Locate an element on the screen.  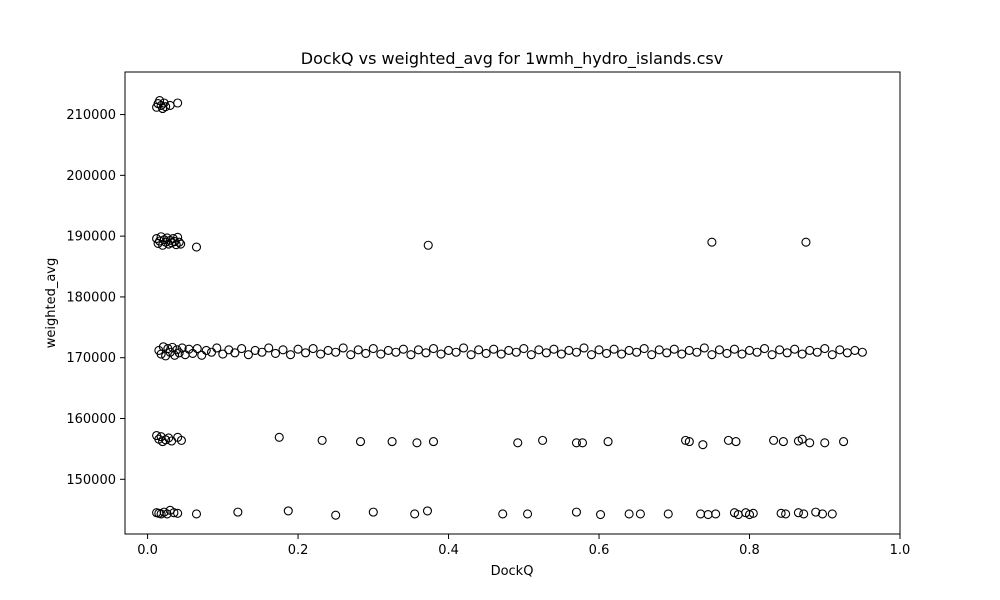
y-tick-label: 190000 is located at coordinates (91, 237).